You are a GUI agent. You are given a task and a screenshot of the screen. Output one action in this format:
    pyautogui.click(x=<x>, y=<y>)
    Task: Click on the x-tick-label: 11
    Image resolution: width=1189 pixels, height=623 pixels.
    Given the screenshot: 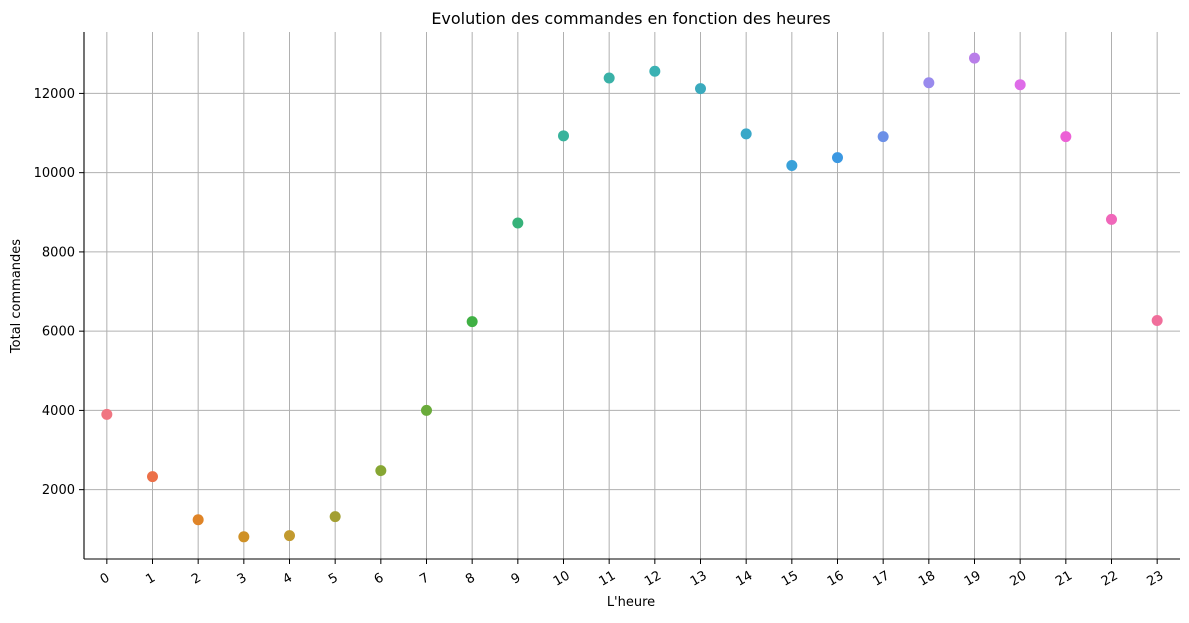 What is the action you would take?
    pyautogui.click(x=608, y=578)
    